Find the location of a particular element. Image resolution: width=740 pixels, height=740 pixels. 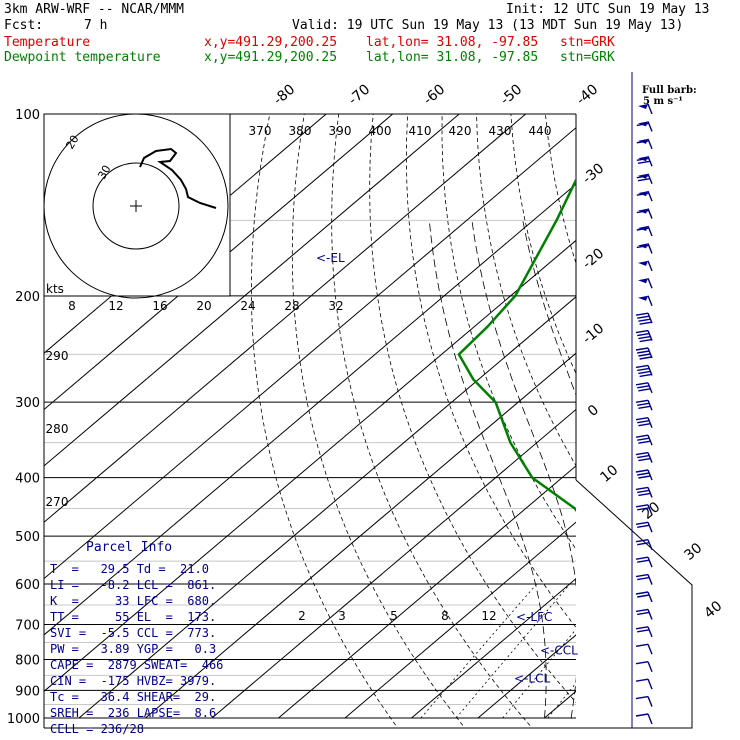

legend-dewpoint: Dewpoint temperature is located at coordinates (82, 57).